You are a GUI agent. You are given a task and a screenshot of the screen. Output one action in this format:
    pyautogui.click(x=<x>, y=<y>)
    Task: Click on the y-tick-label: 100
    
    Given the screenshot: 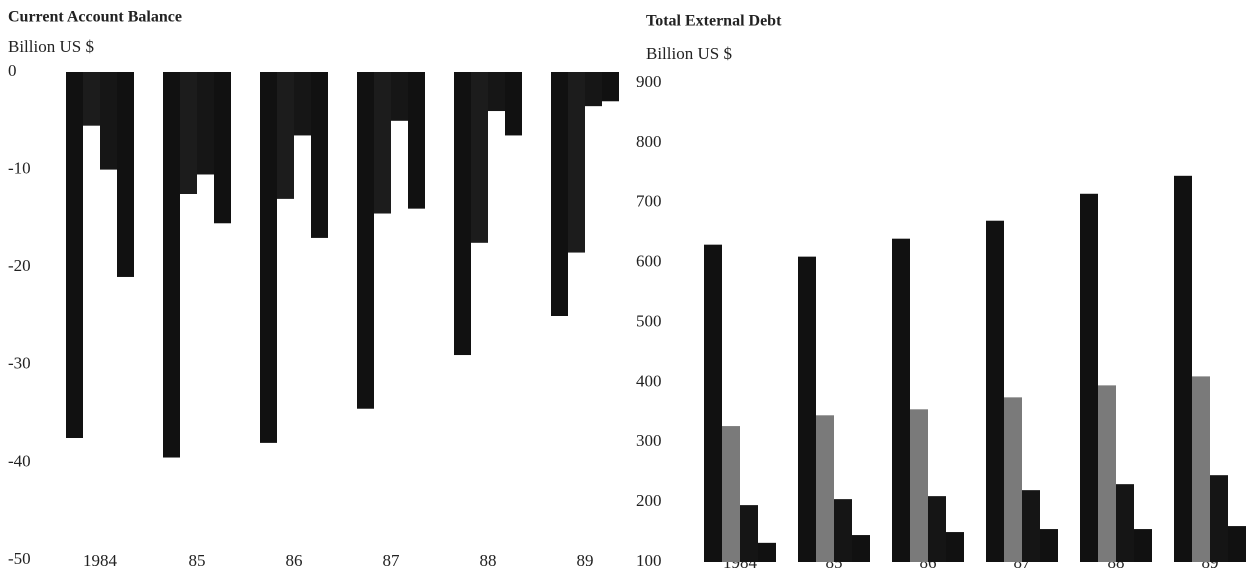 What is the action you would take?
    pyautogui.click(x=649, y=560)
    